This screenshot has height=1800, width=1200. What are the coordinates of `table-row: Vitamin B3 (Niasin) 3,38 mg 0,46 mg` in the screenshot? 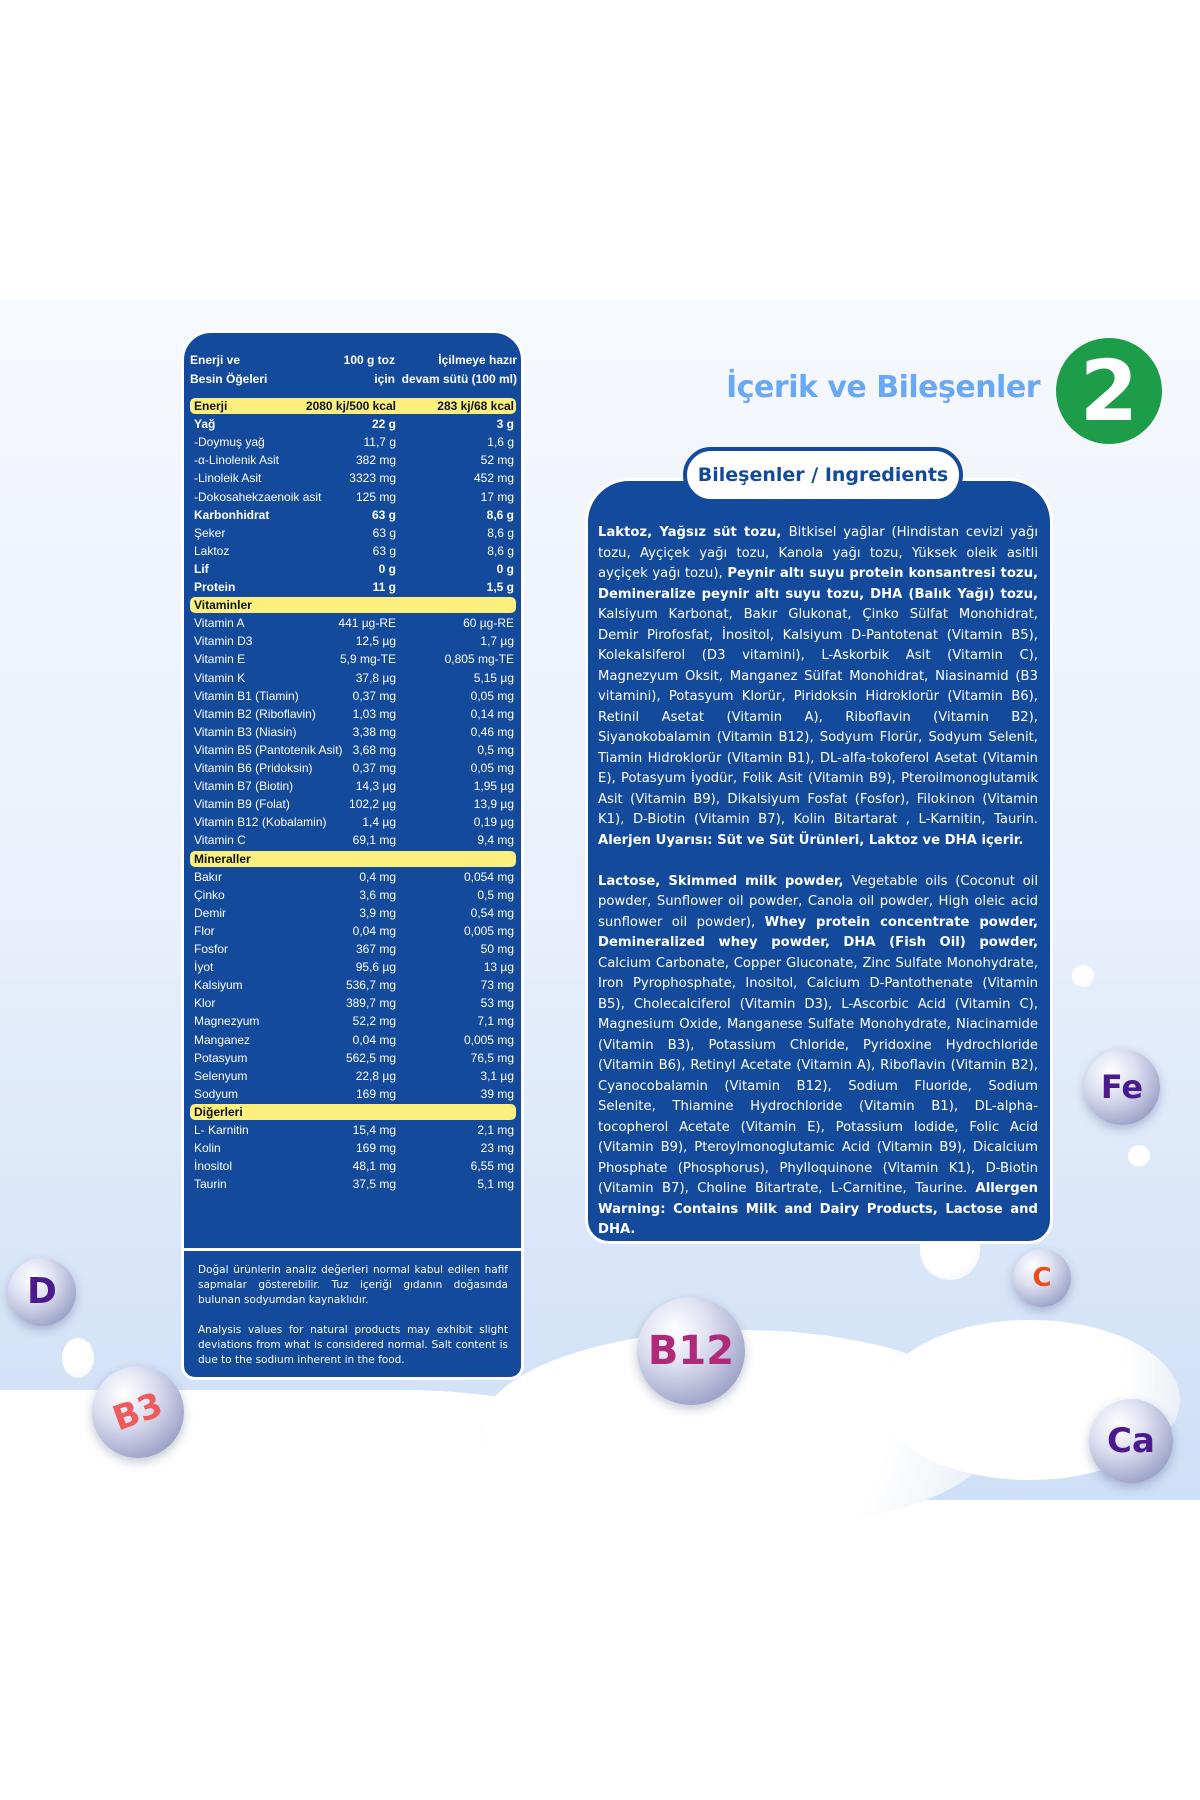 It's located at (353, 732).